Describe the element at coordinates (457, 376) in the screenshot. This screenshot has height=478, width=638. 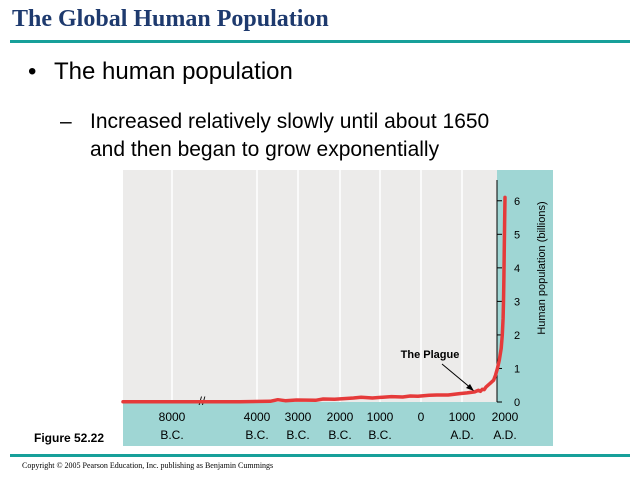
I see `plague-pointer` at that location.